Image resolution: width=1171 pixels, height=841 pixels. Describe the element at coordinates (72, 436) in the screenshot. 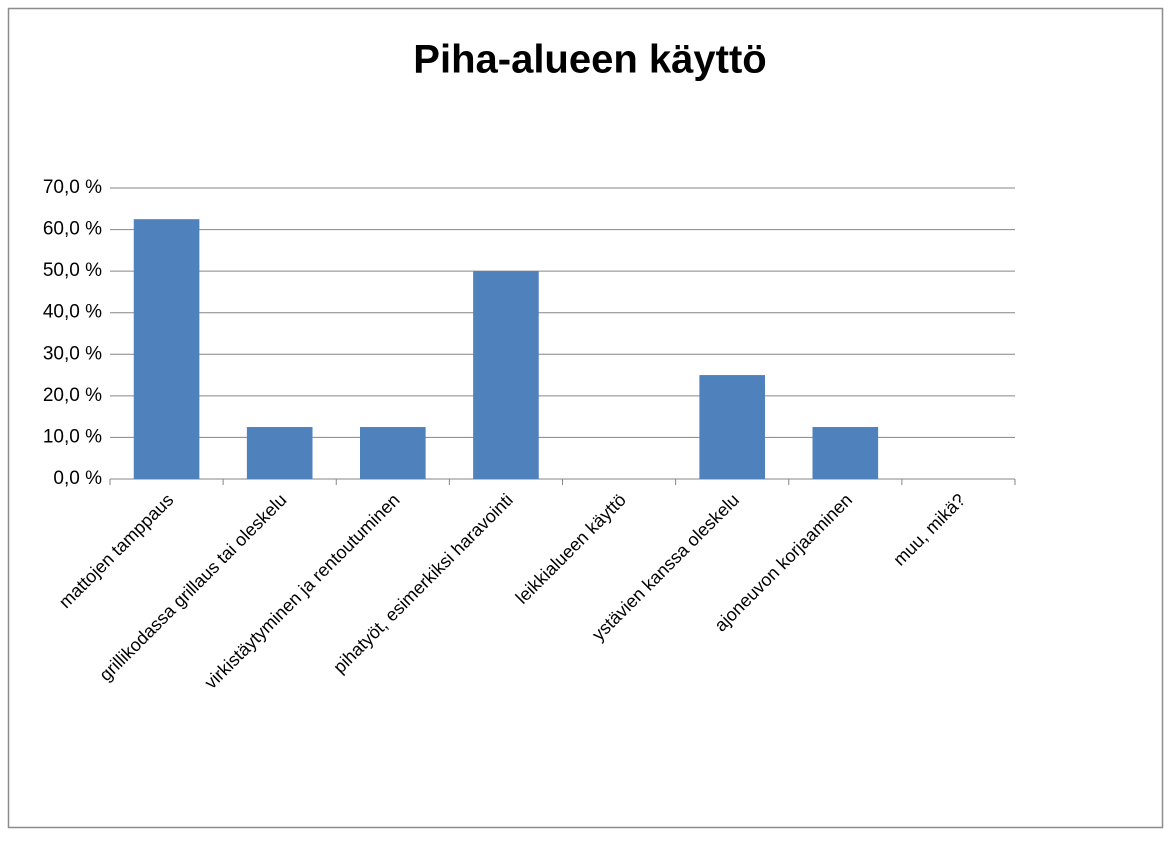

I see `y-tick-label: 10,0 %` at that location.